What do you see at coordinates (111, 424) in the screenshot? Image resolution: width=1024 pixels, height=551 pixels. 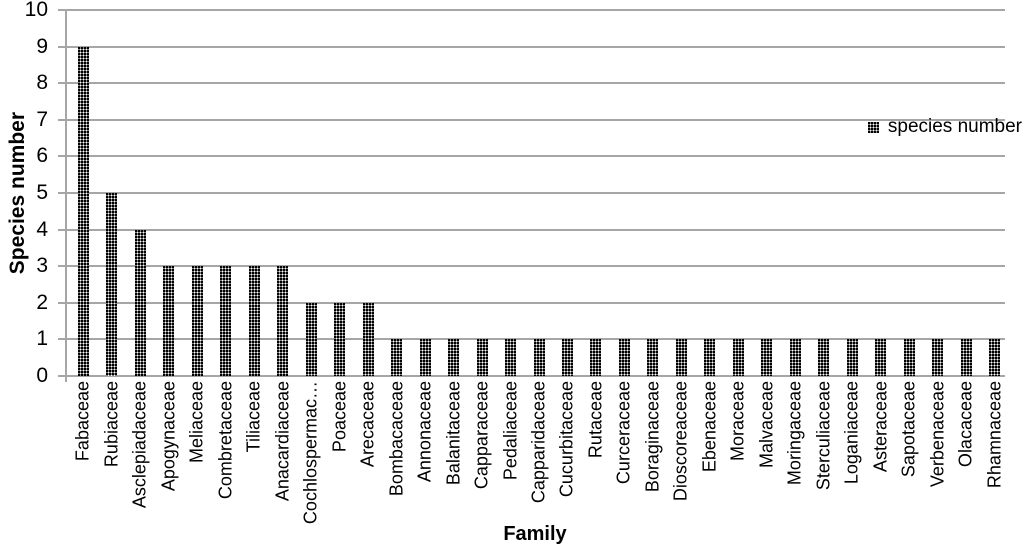 I see `x-tick-label: Rubiaceae` at bounding box center [111, 424].